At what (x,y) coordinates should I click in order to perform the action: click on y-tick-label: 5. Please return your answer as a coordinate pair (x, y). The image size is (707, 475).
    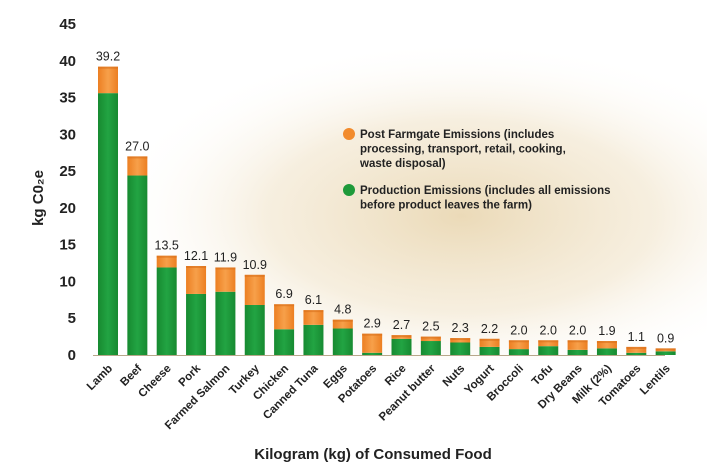
    Looking at the image, I should click on (72, 318).